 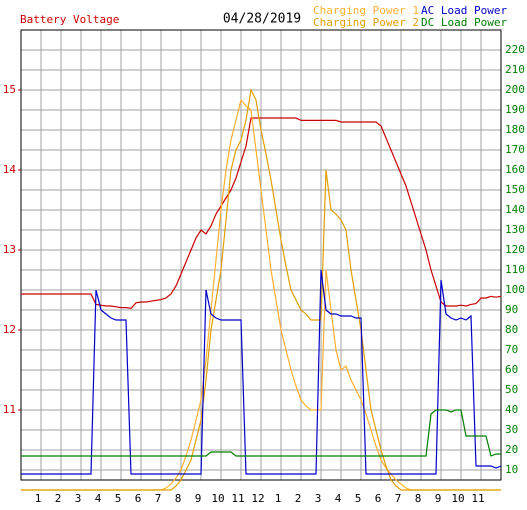 I want to click on y2-tick-label: 130, so click(x=515, y=229).